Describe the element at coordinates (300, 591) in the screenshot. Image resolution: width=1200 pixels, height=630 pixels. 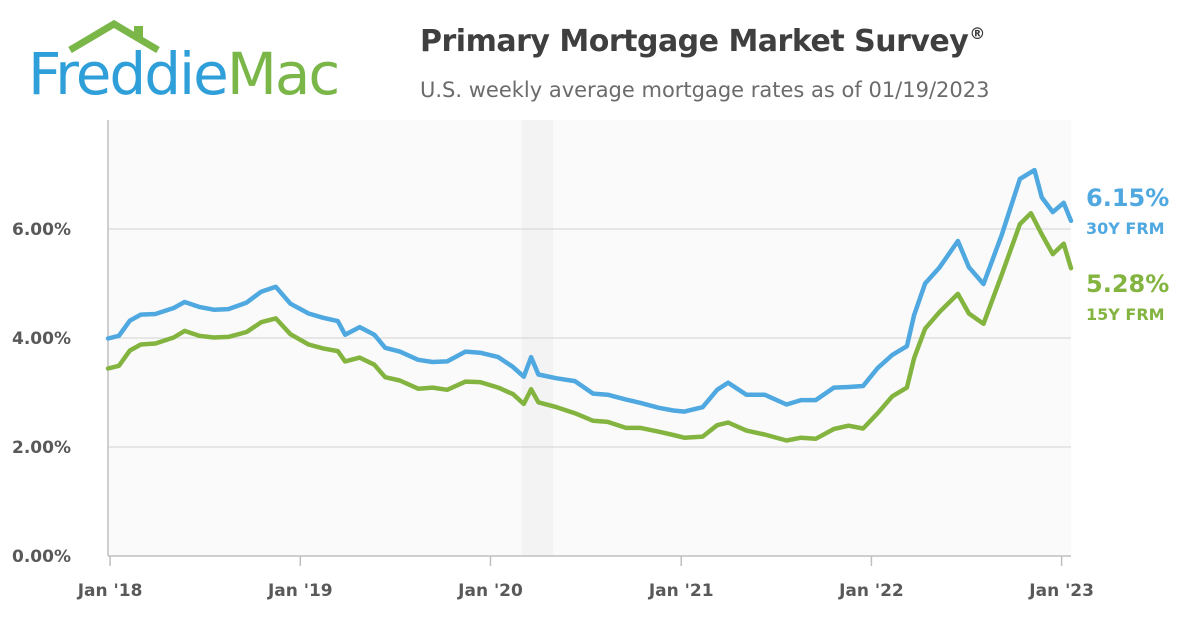
I see `x-tick-label: Jan '19` at that location.